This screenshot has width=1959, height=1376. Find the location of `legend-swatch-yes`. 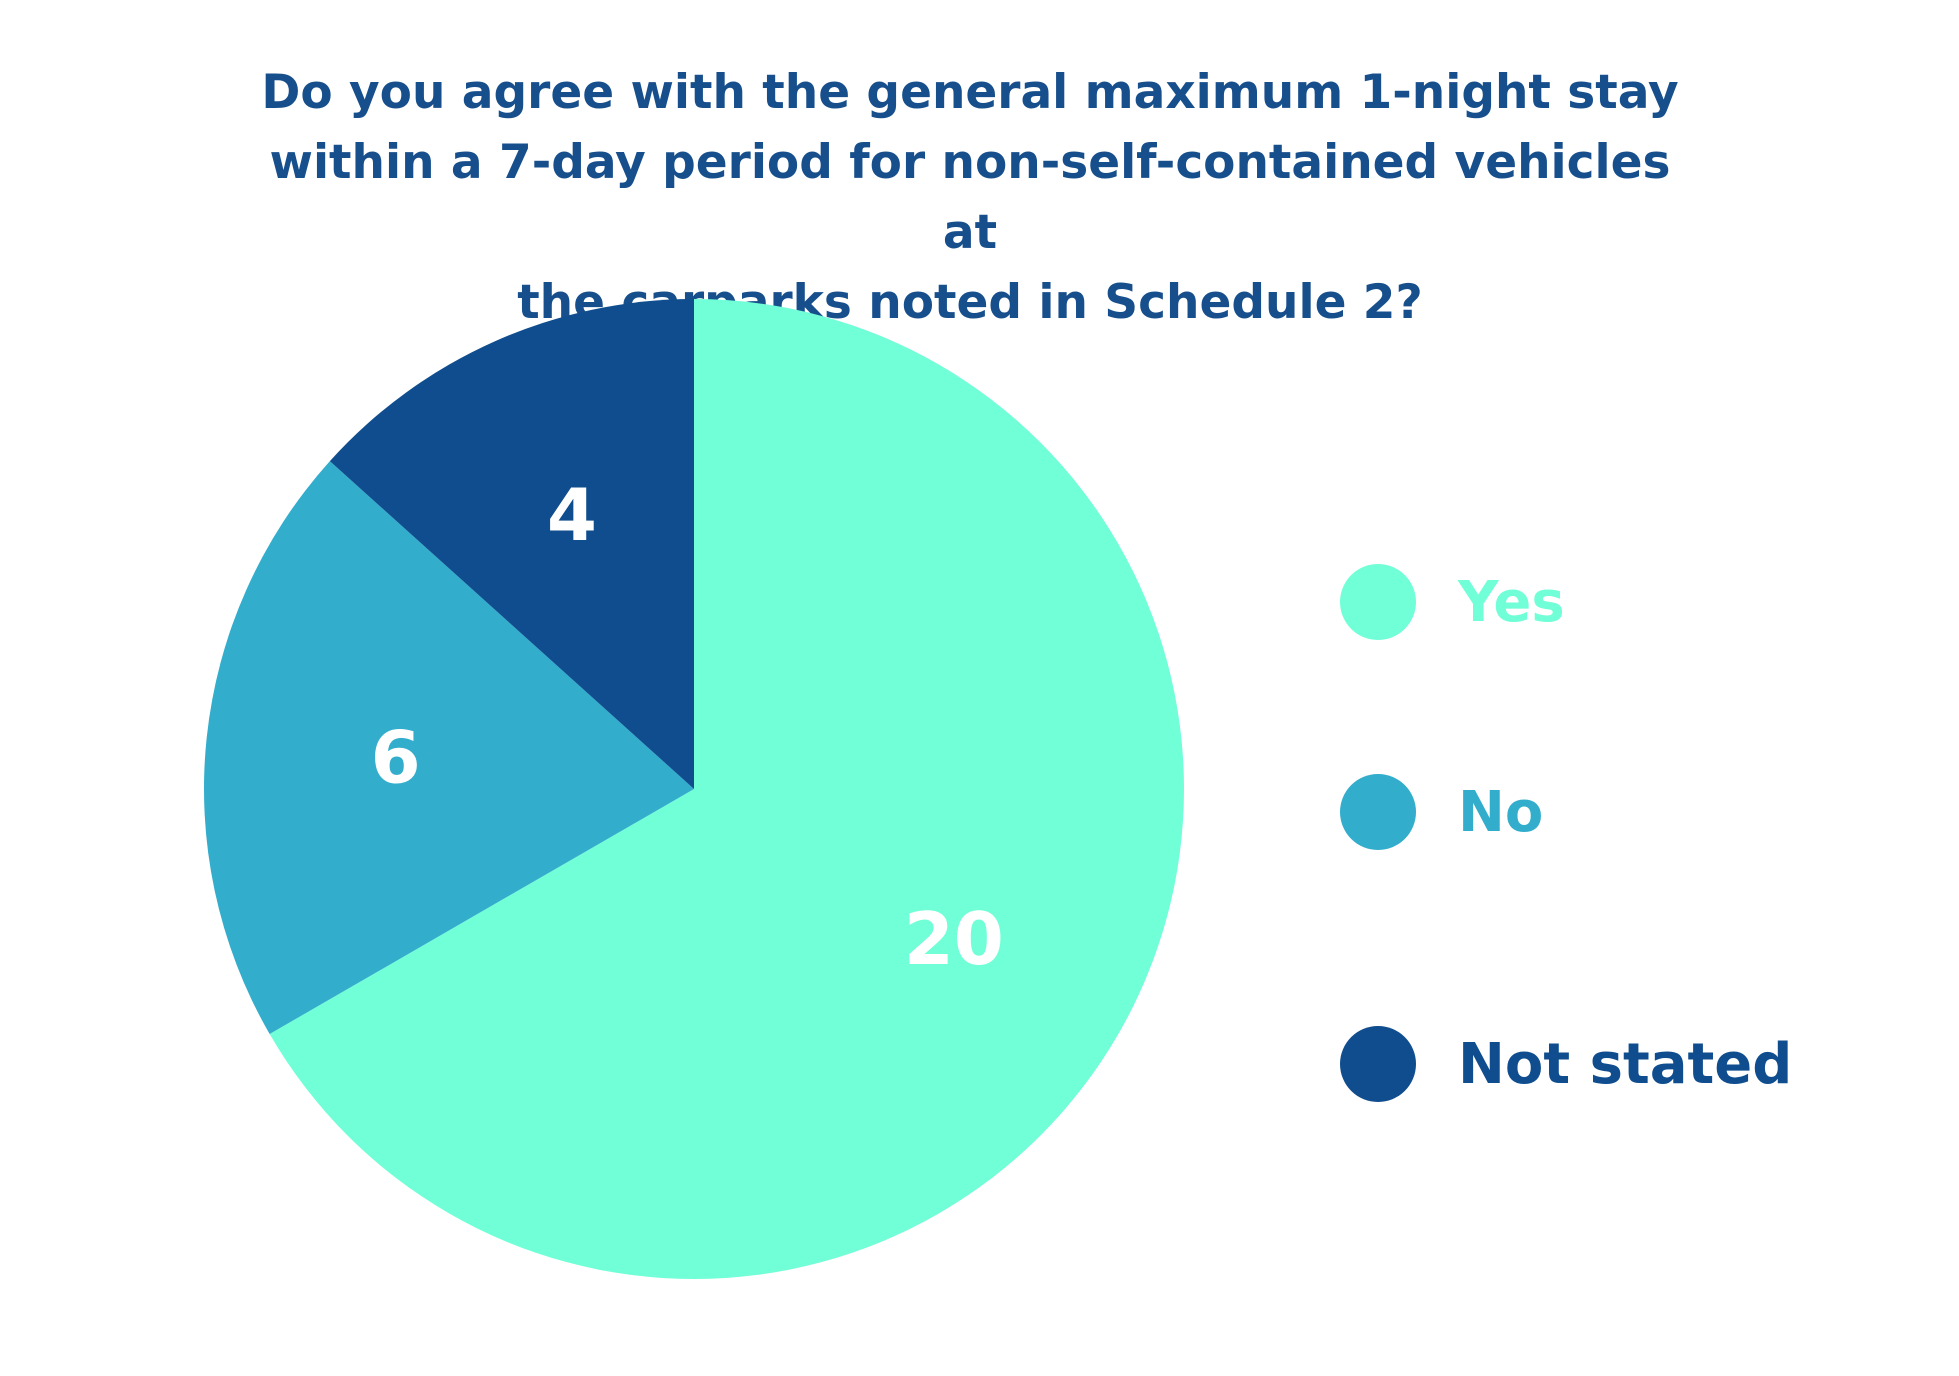

legend-swatch-yes is located at coordinates (1378, 602).